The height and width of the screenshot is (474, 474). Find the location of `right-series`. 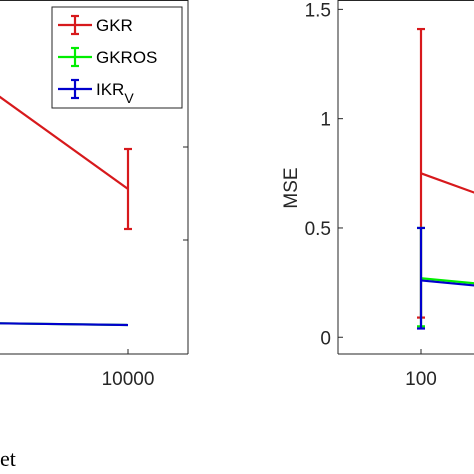

right-series is located at coordinates (445, 178).